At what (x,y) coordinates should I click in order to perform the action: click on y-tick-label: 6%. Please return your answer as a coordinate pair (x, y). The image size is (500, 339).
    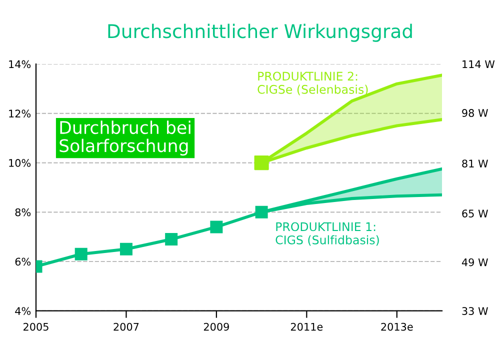
    Looking at the image, I should click on (23, 262).